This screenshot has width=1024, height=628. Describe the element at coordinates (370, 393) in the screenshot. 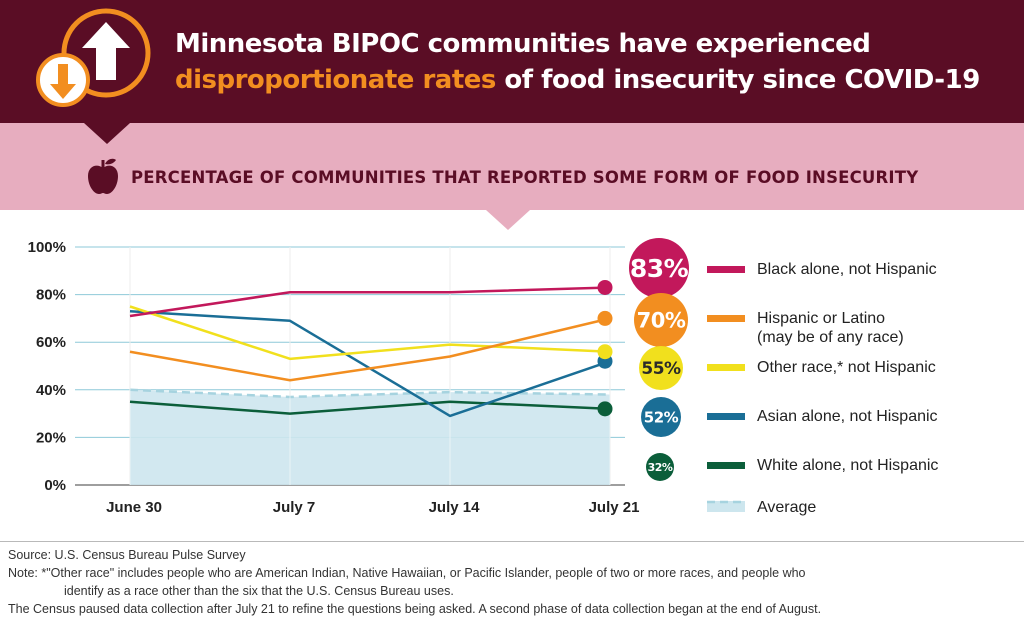

I see `average-line` at that location.